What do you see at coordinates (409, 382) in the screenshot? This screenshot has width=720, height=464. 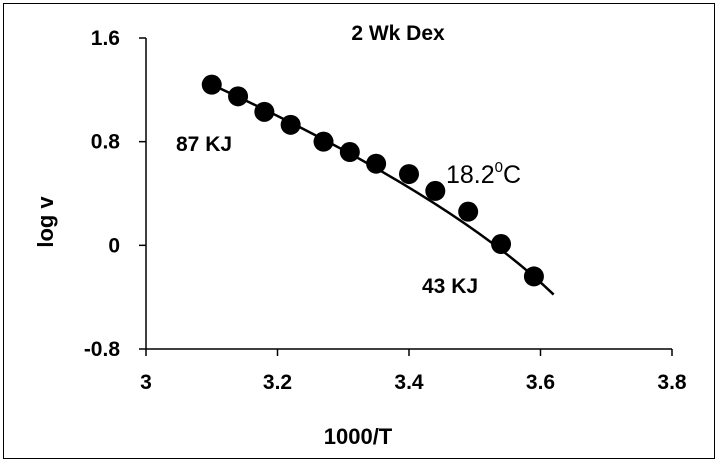 I see `x-tick-label: 3.4` at bounding box center [409, 382].